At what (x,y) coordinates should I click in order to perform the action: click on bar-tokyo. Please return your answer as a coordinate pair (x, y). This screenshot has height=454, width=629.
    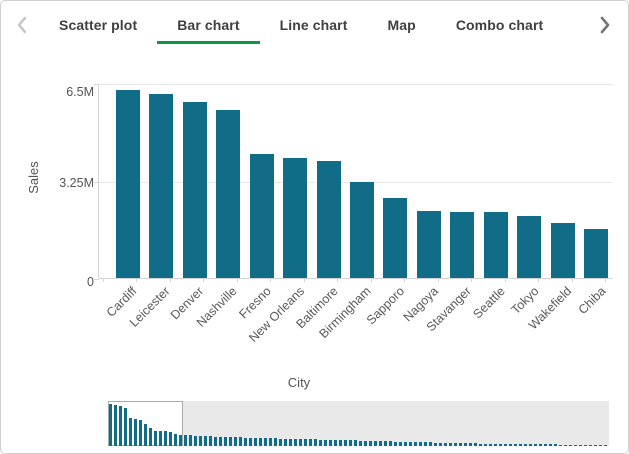
    Looking at the image, I should click on (529, 246).